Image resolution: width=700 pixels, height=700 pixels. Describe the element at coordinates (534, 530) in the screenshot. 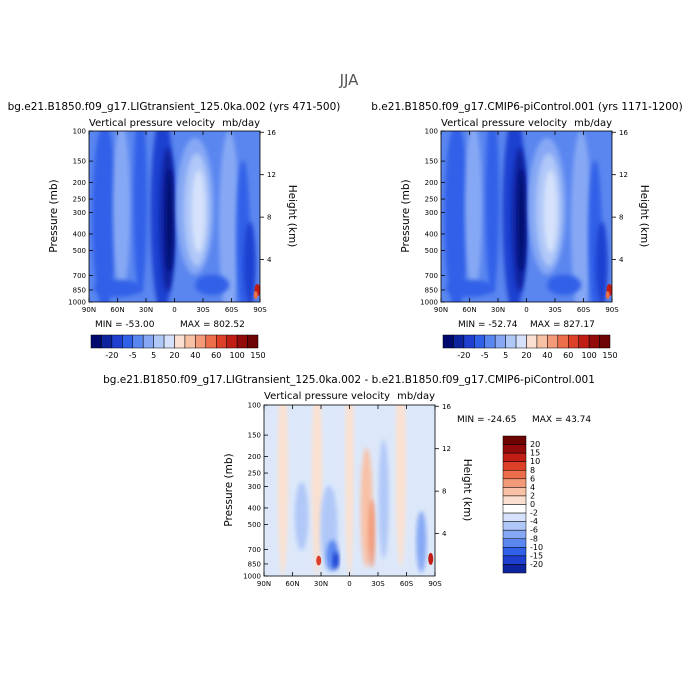

I see `colorbar-label: -6` at that location.